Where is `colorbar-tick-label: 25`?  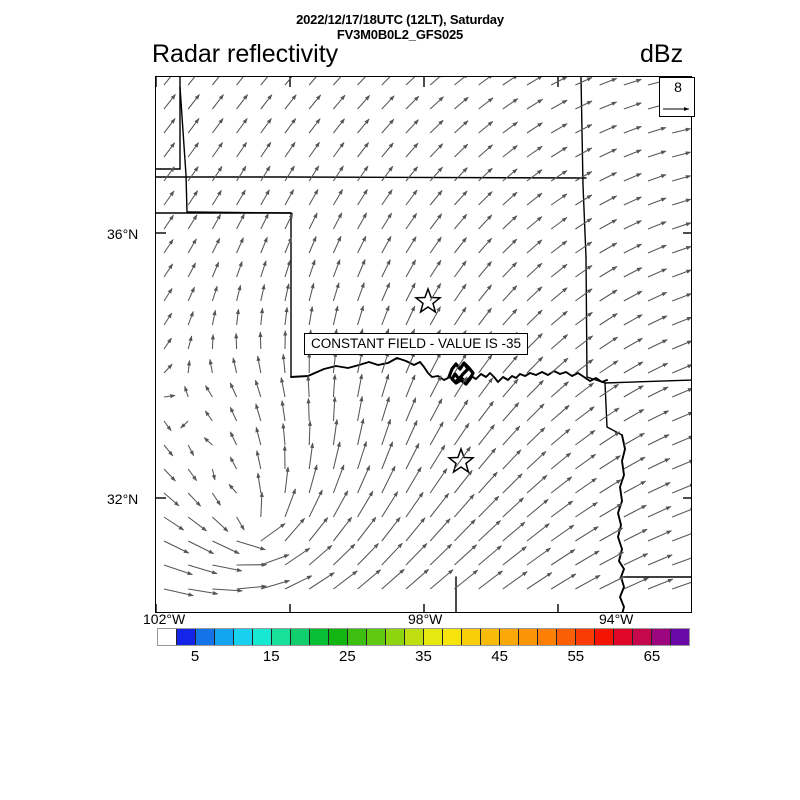 colorbar-tick-label: 25 is located at coordinates (347, 656).